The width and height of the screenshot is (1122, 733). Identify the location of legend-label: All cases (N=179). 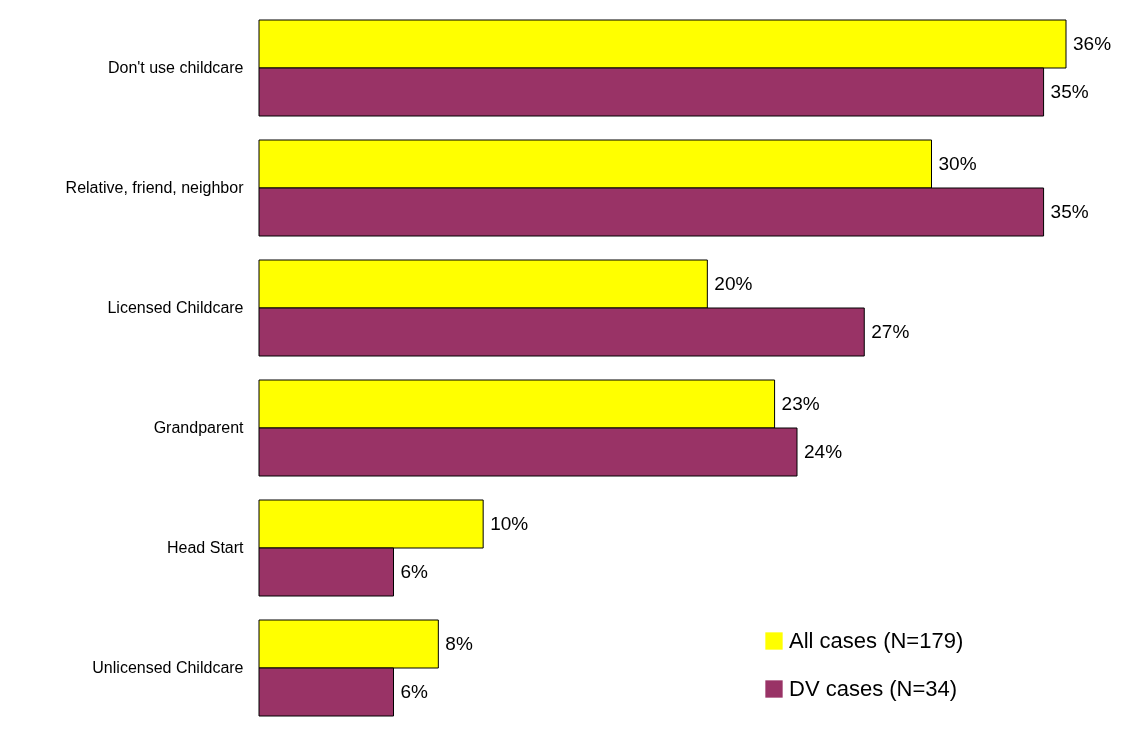
(876, 640).